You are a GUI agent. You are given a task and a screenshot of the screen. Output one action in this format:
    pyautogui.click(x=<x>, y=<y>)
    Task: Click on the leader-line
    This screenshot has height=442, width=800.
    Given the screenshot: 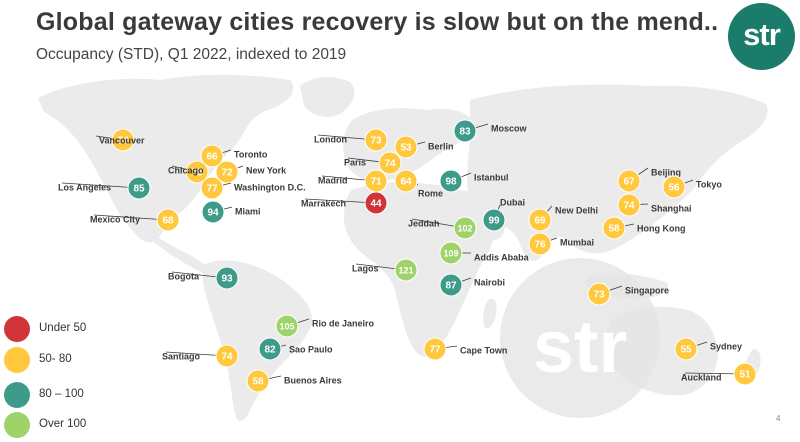 What is the action you would take?
    pyautogui.click(x=340, y=201)
    